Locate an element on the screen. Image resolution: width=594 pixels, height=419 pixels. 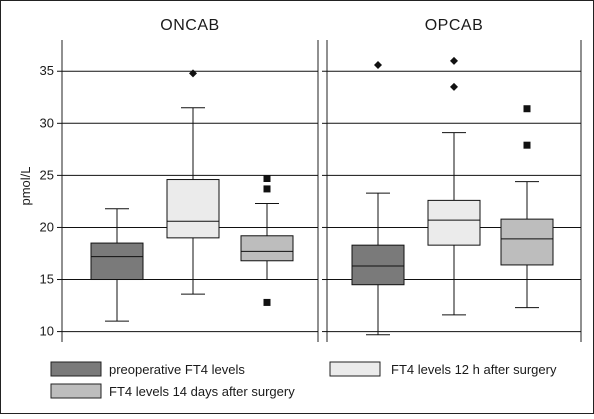
y-tick-label: 35 is located at coordinates (47, 70).